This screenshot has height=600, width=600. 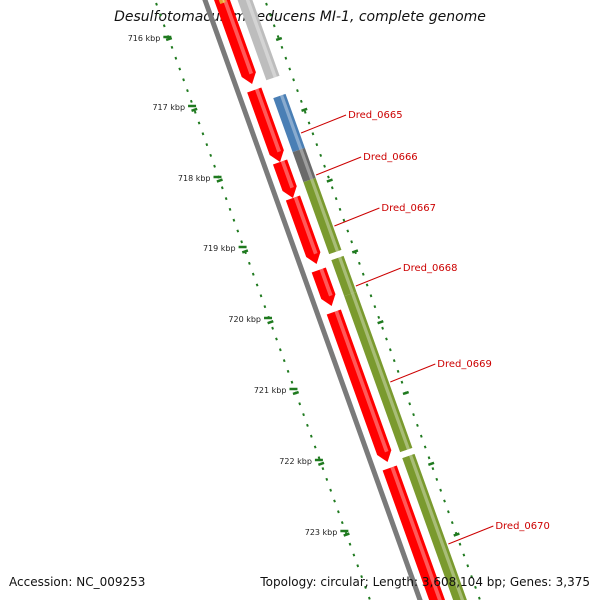 What do you see at coordinates (321, 532) in the screenshot?
I see `scale-label: 723 kbp` at bounding box center [321, 532].